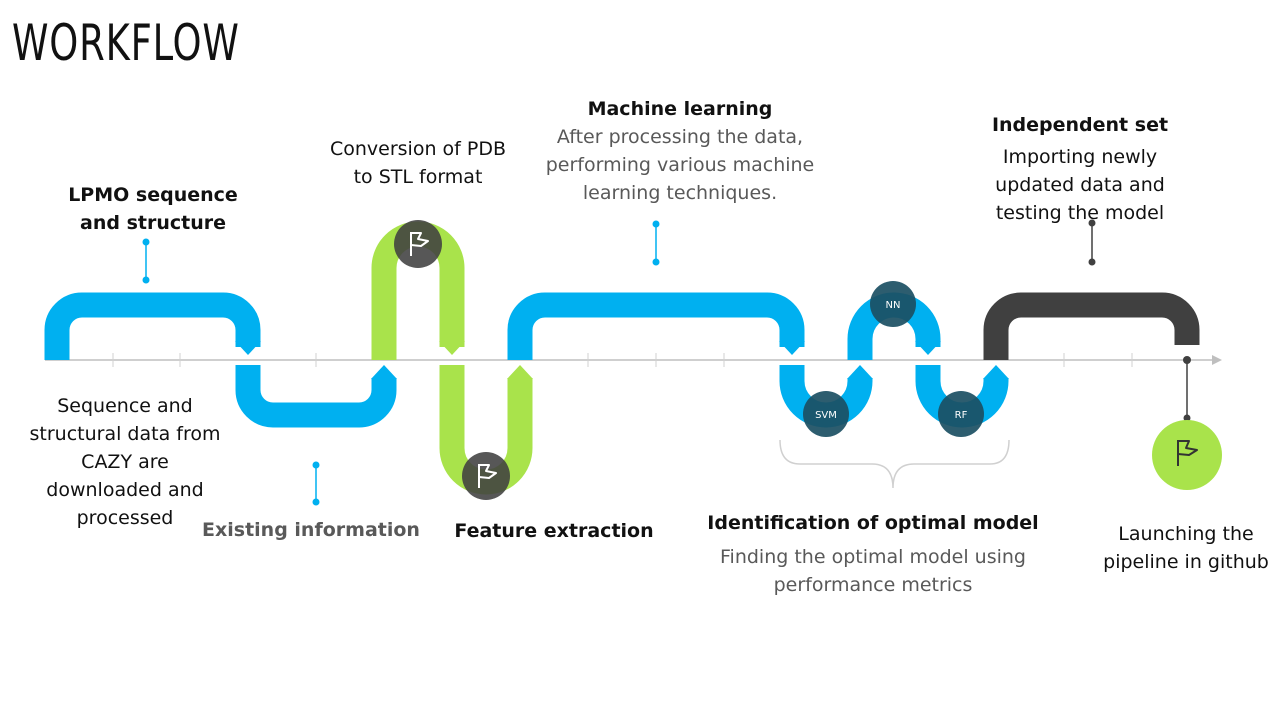 This screenshot has width=1280, height=720. I want to click on conversion-text: Conversion of PDB to STL format, so click(418, 163).